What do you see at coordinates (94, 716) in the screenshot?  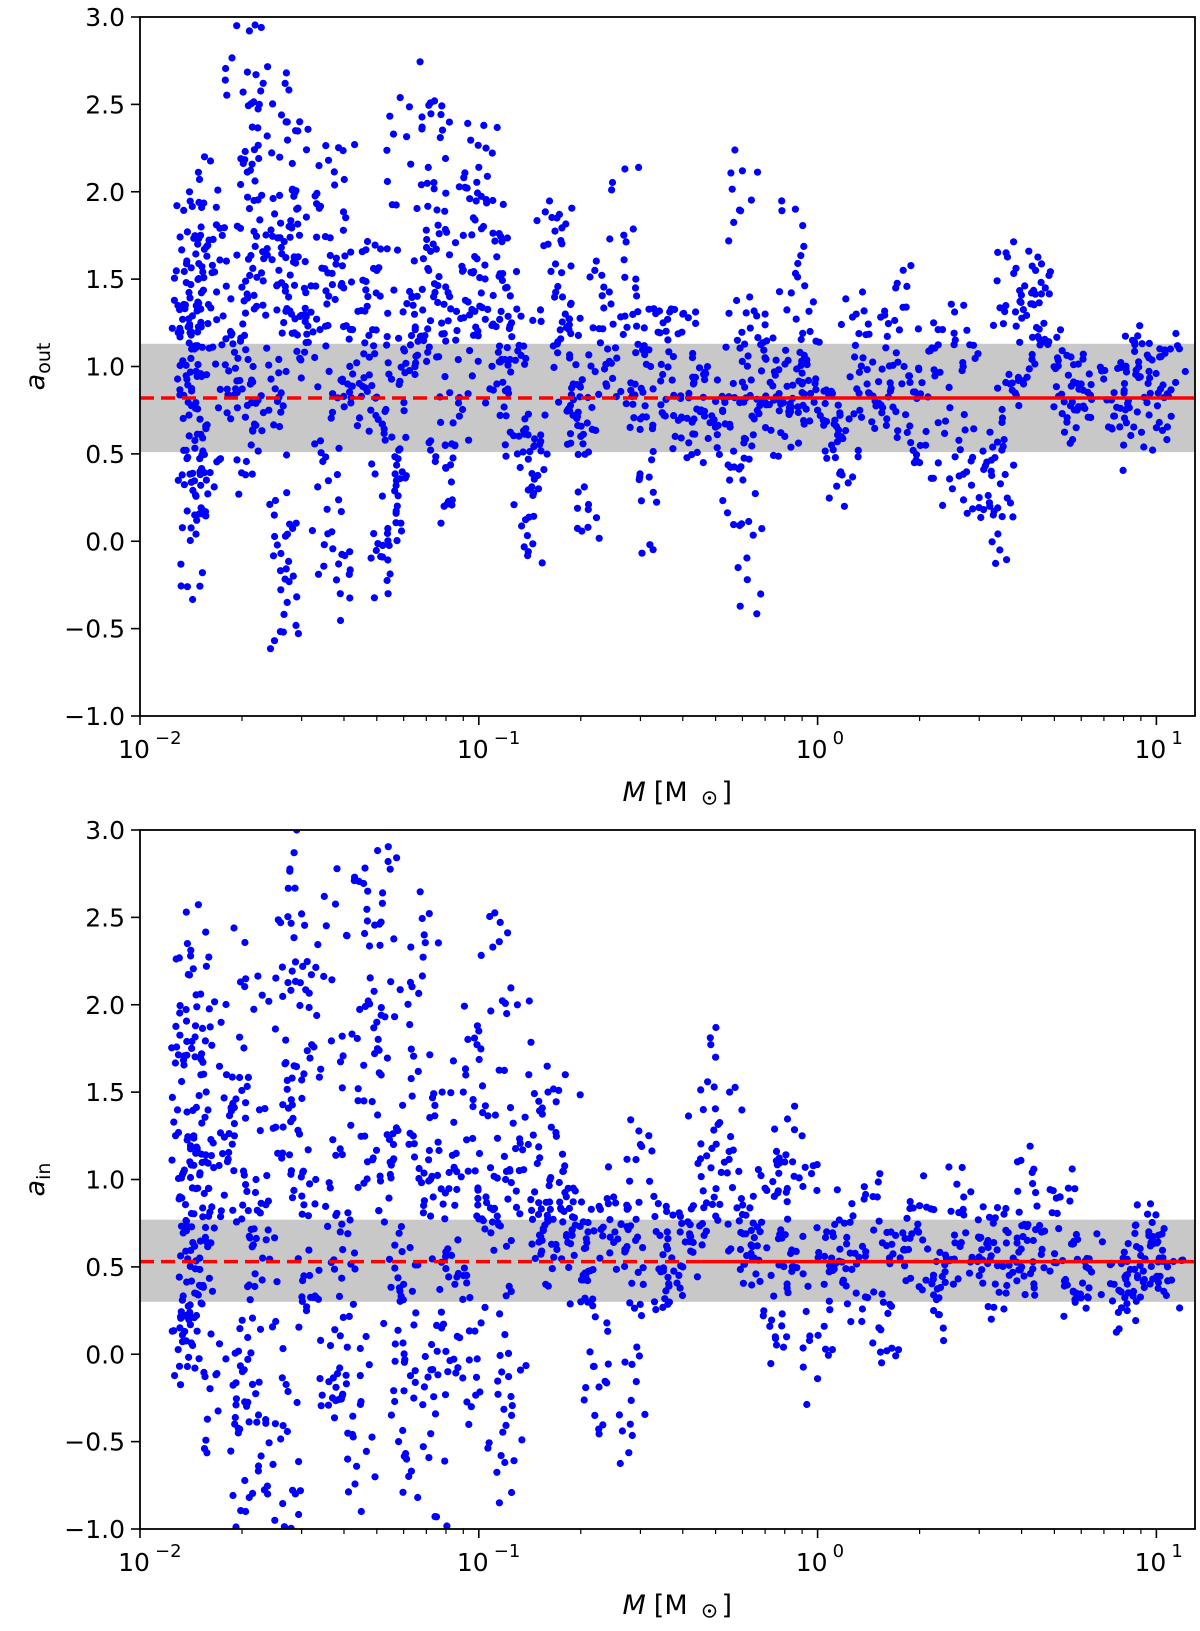 I see `y-tick-label: −1.0` at bounding box center [94, 716].